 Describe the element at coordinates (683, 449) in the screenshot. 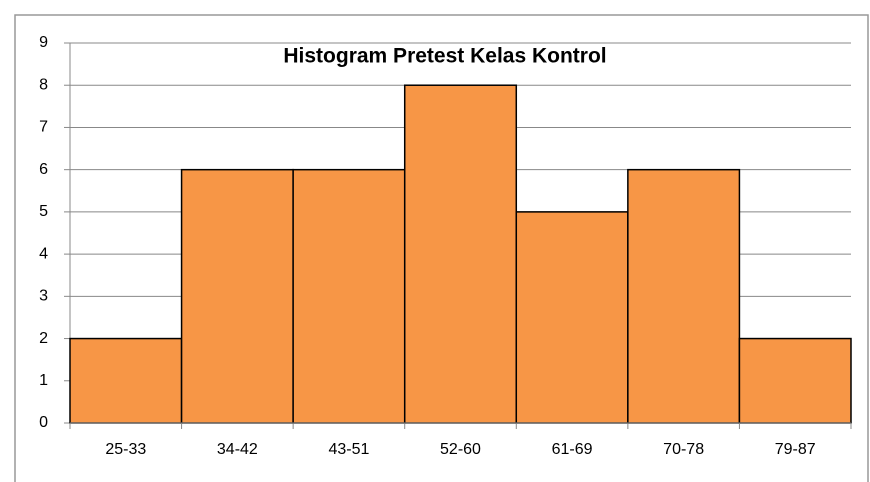

I see `x-tick-label: 70-78` at that location.